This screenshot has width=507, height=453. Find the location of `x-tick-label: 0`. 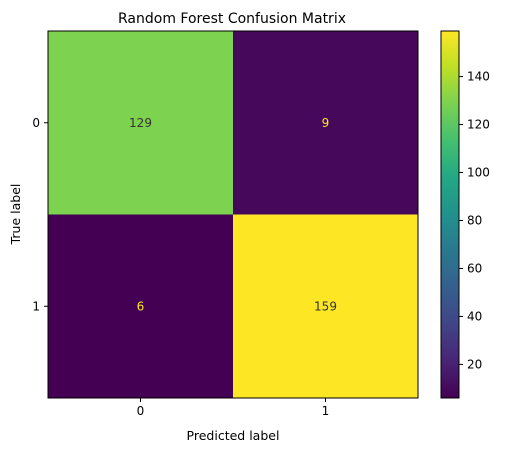

x-tick-label: 0 is located at coordinates (141, 411).